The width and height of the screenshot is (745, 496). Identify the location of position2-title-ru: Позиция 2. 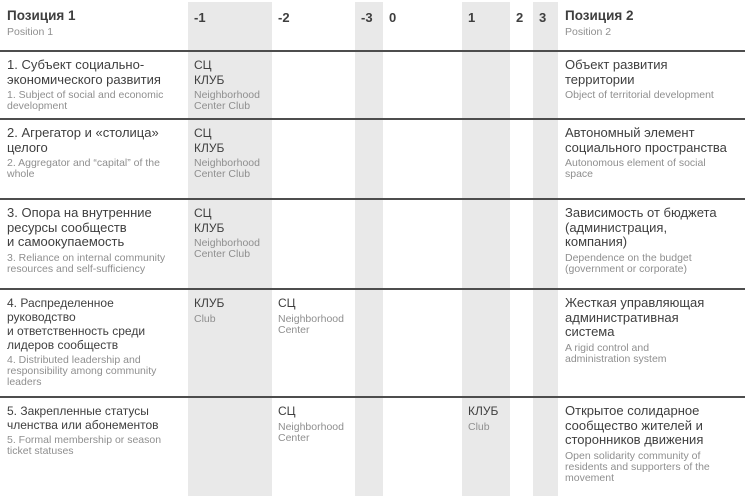
(599, 15).